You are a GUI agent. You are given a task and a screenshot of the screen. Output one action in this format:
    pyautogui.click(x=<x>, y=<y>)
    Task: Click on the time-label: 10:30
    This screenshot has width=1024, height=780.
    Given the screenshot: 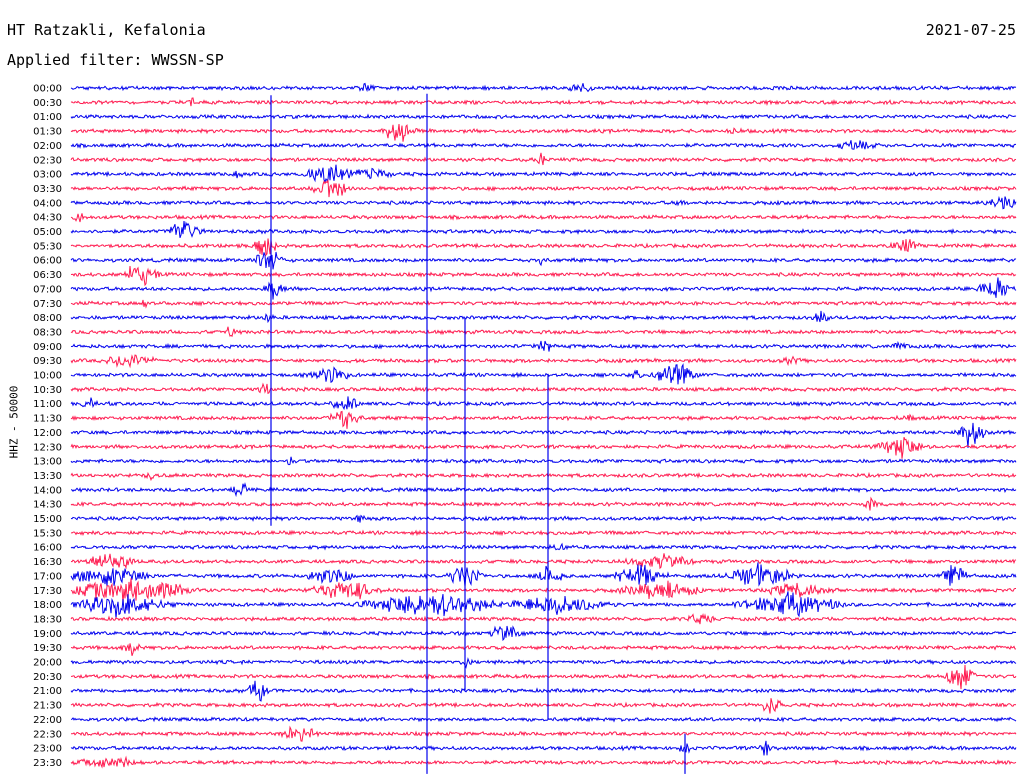 What is the action you would take?
    pyautogui.click(x=47, y=390)
    